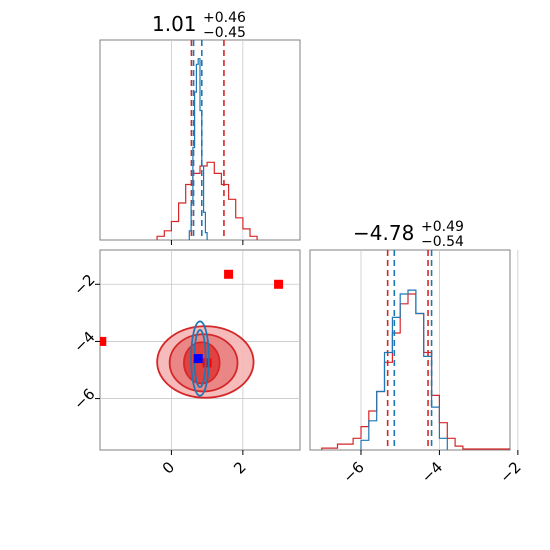 Image resolution: width=550 pixels, height=550 pixels. I want to click on title-param2: −4.78, so click(383, 233).